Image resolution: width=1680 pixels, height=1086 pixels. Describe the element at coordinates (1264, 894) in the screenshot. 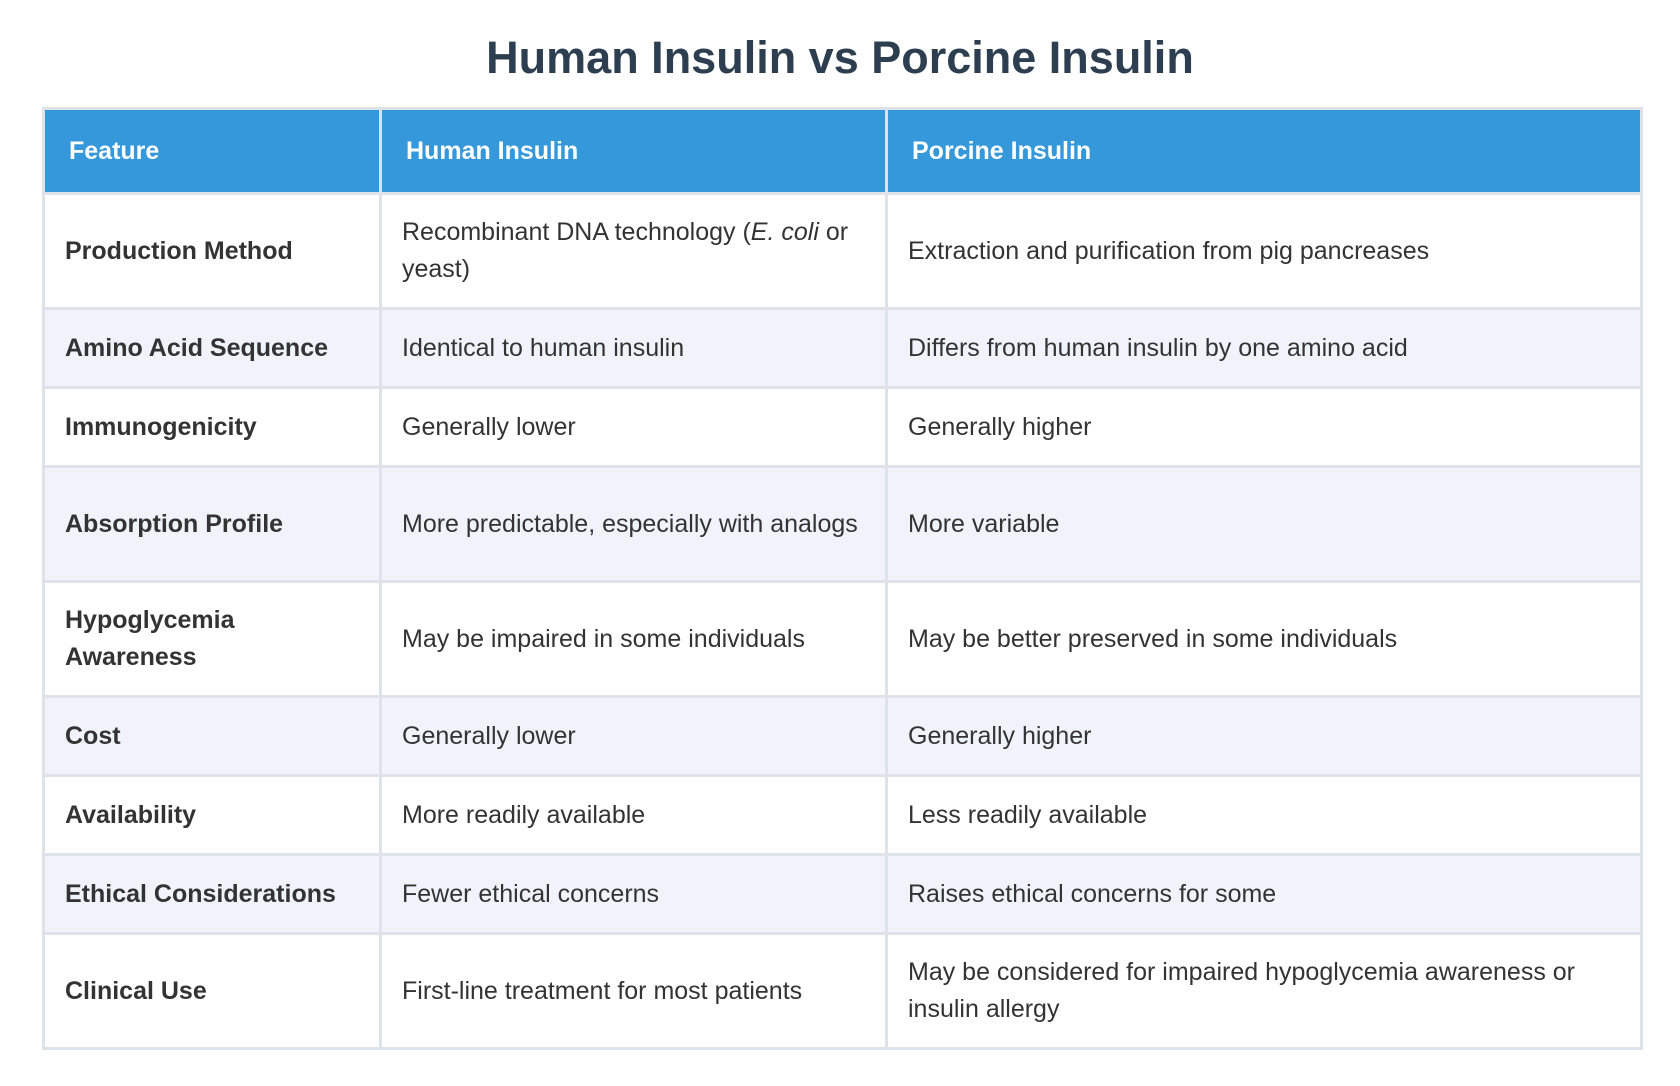

I see `porcine-cell: Raises ethical concerns for some` at that location.